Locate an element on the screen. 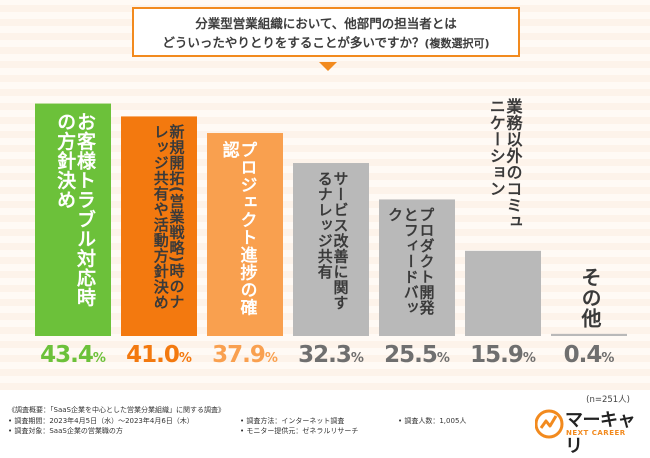 This screenshot has height=458, width=650. value-label-7: 0.4% is located at coordinates (589, 355).